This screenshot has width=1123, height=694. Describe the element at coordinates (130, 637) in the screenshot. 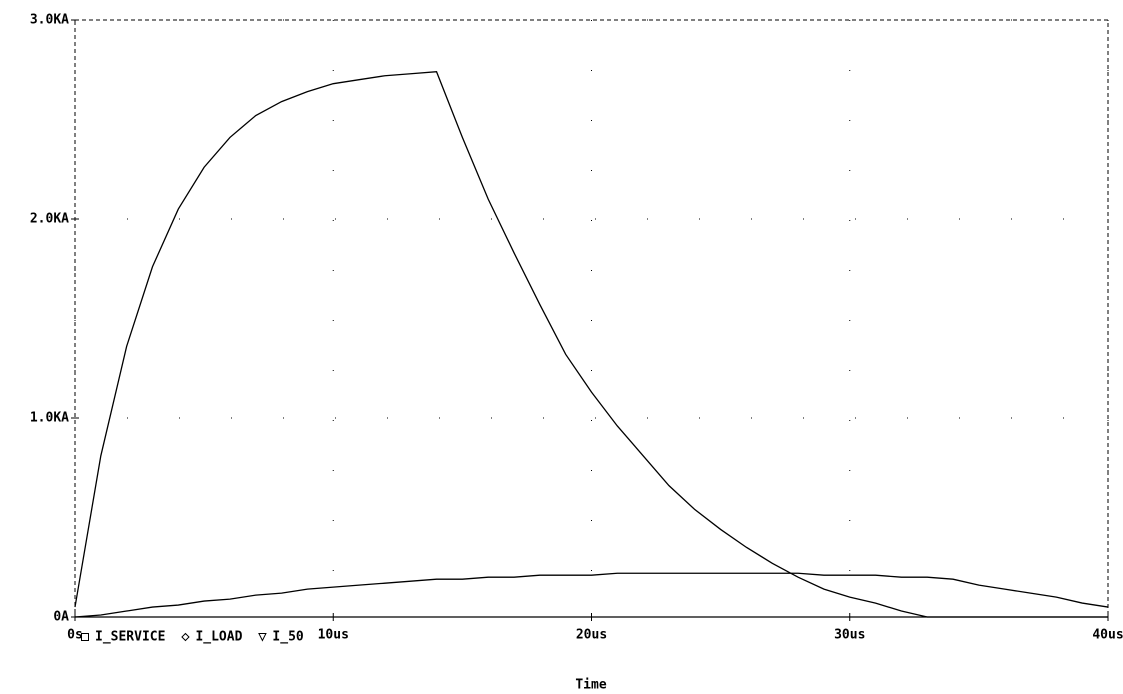

I see `legend-label: I_SERVICE` at that location.